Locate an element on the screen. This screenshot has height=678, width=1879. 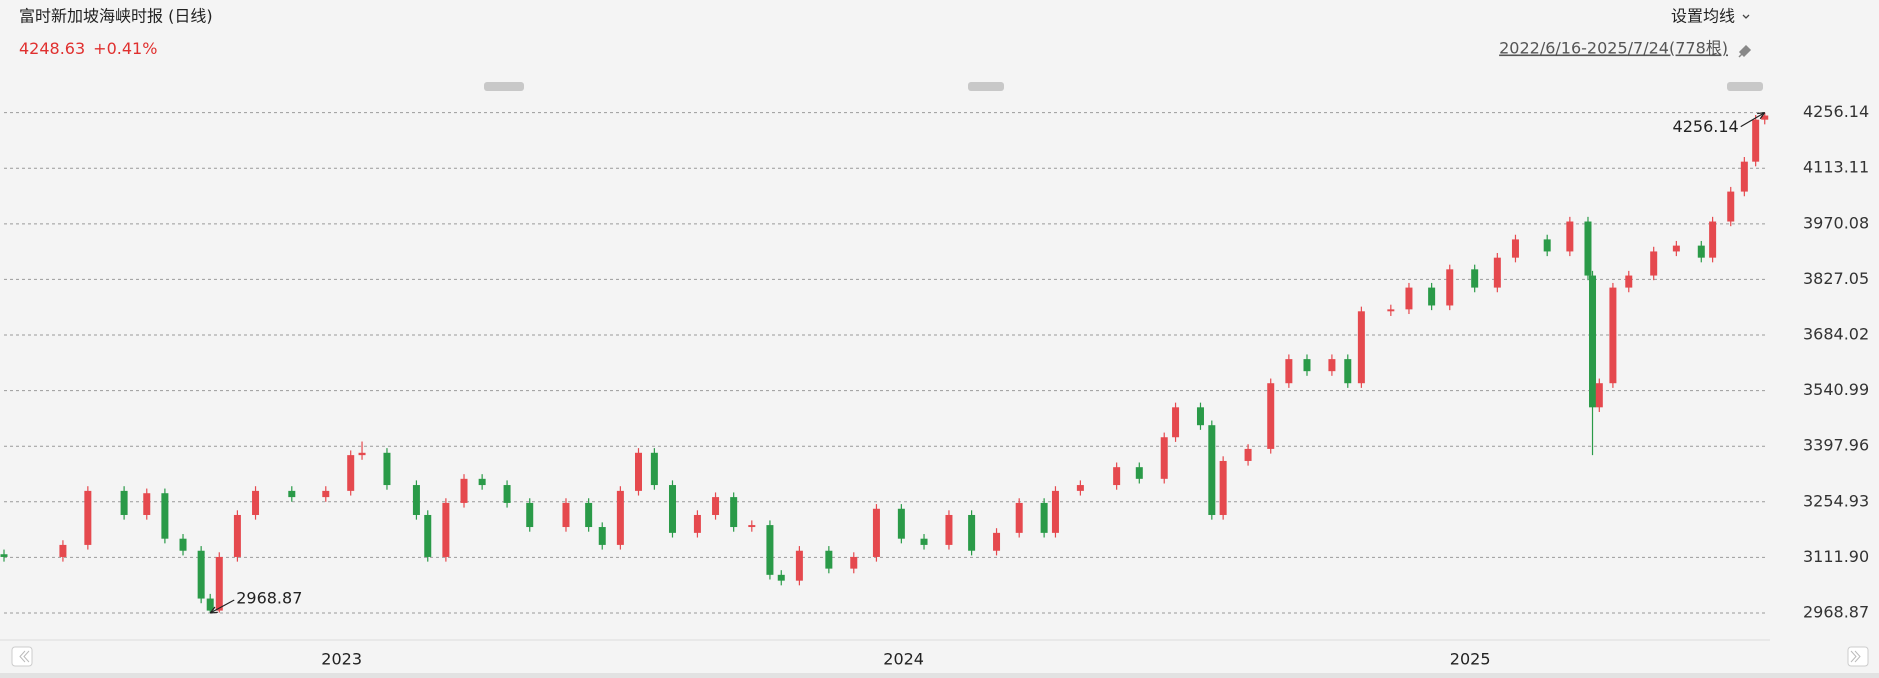
pin-icon is located at coordinates (1745, 51).